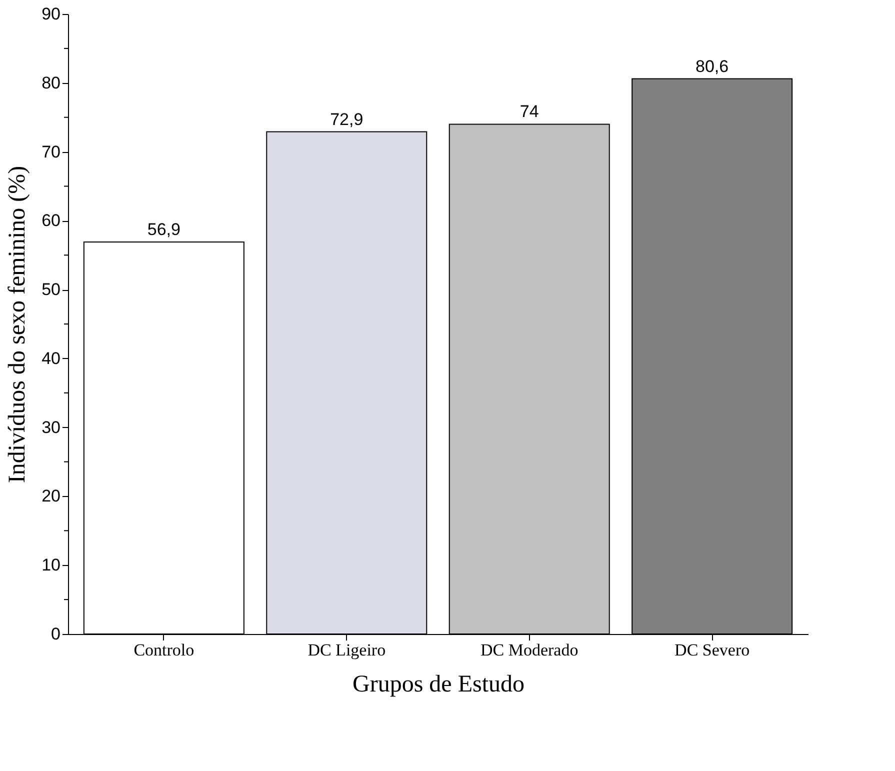 This screenshot has height=771, width=895. What do you see at coordinates (164, 650) in the screenshot?
I see `x-tick-label: Controlo` at bounding box center [164, 650].